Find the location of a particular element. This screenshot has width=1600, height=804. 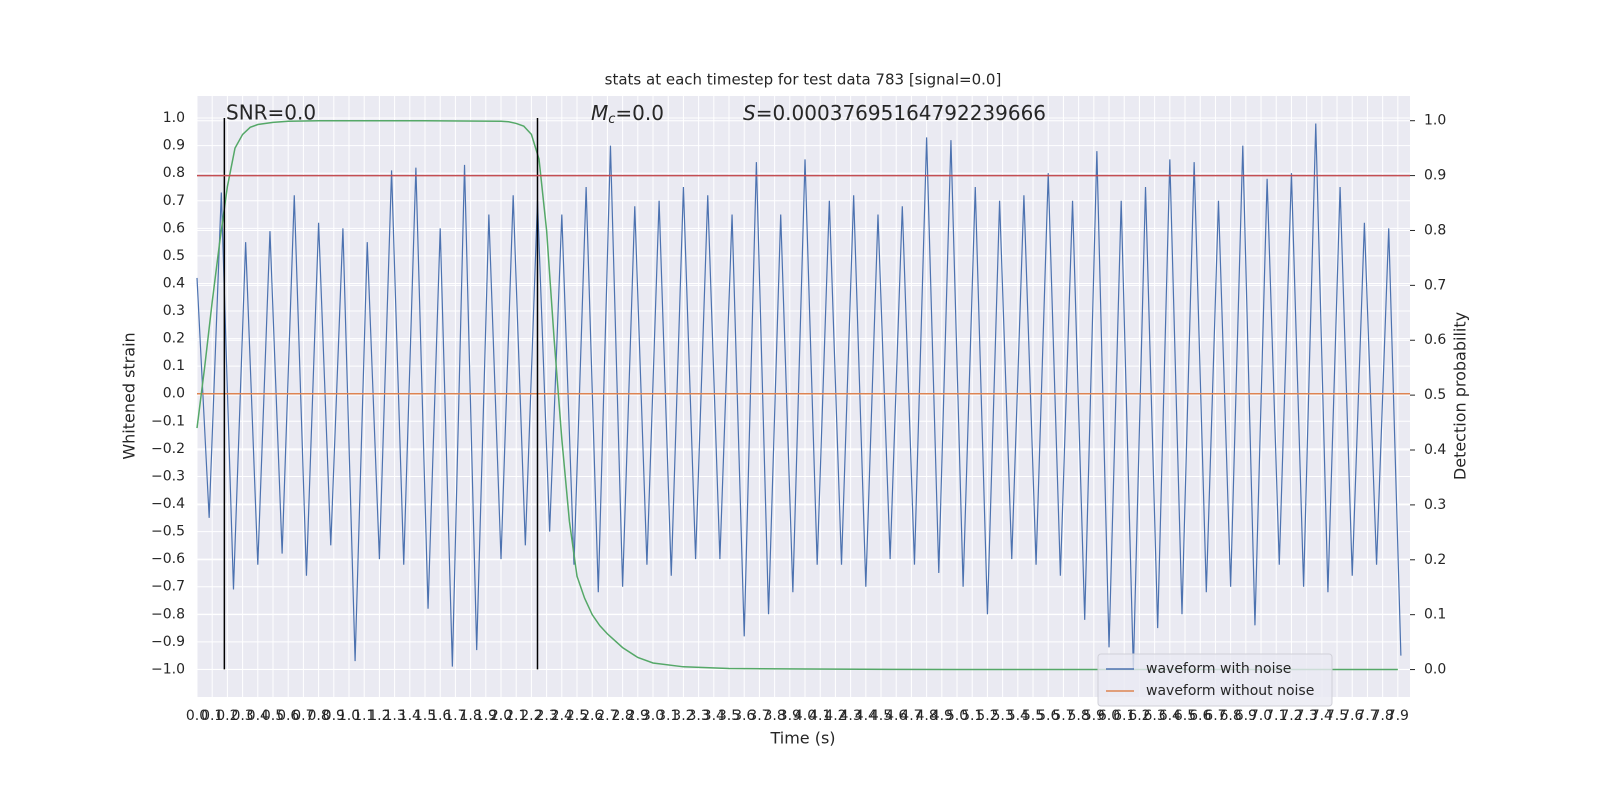

y-tick-label: −0.4 is located at coordinates (168, 504).